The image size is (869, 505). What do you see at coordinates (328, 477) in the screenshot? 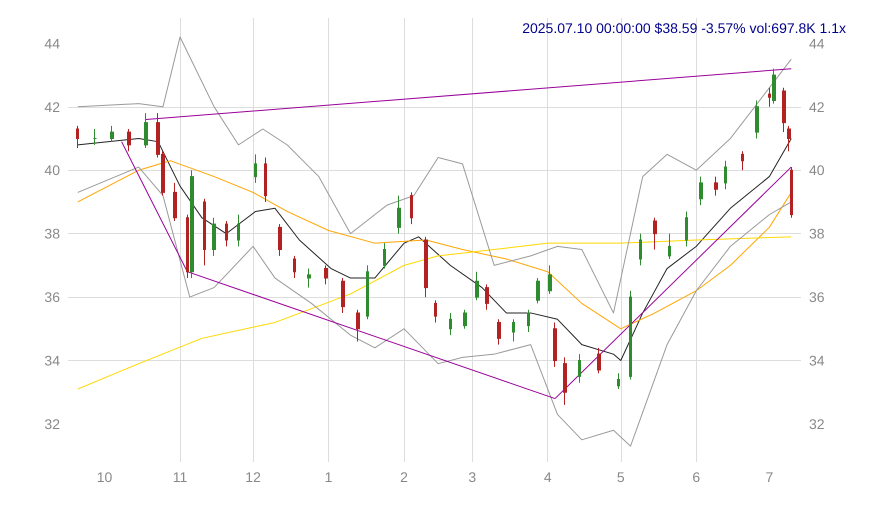
I see `x-tick-label: 1` at bounding box center [328, 477].